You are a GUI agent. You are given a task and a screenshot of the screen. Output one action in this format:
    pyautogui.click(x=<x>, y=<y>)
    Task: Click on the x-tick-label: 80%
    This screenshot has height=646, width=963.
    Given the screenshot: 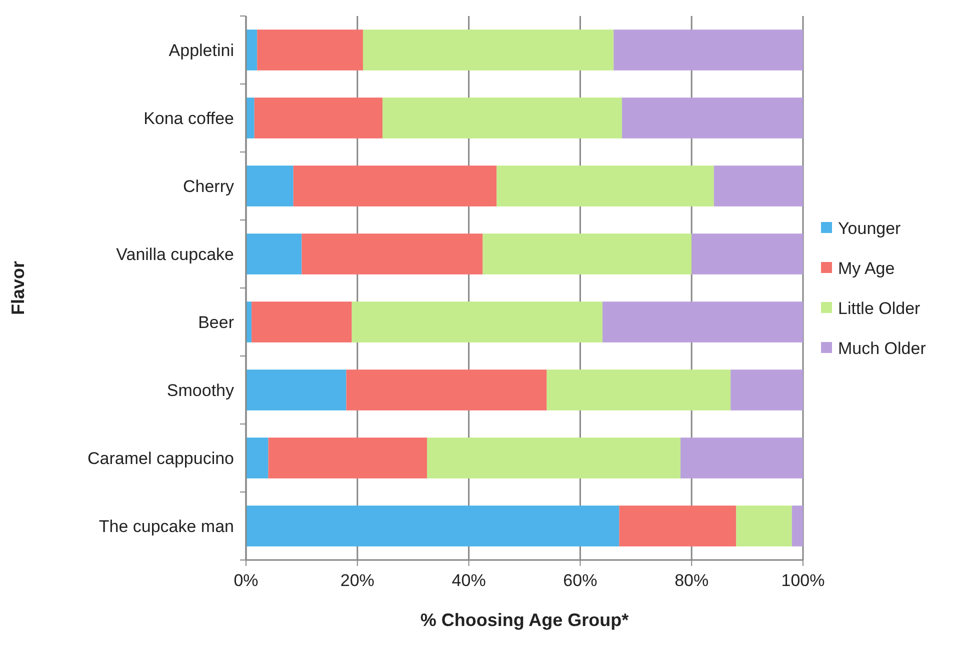 What is the action you would take?
    pyautogui.click(x=691, y=580)
    